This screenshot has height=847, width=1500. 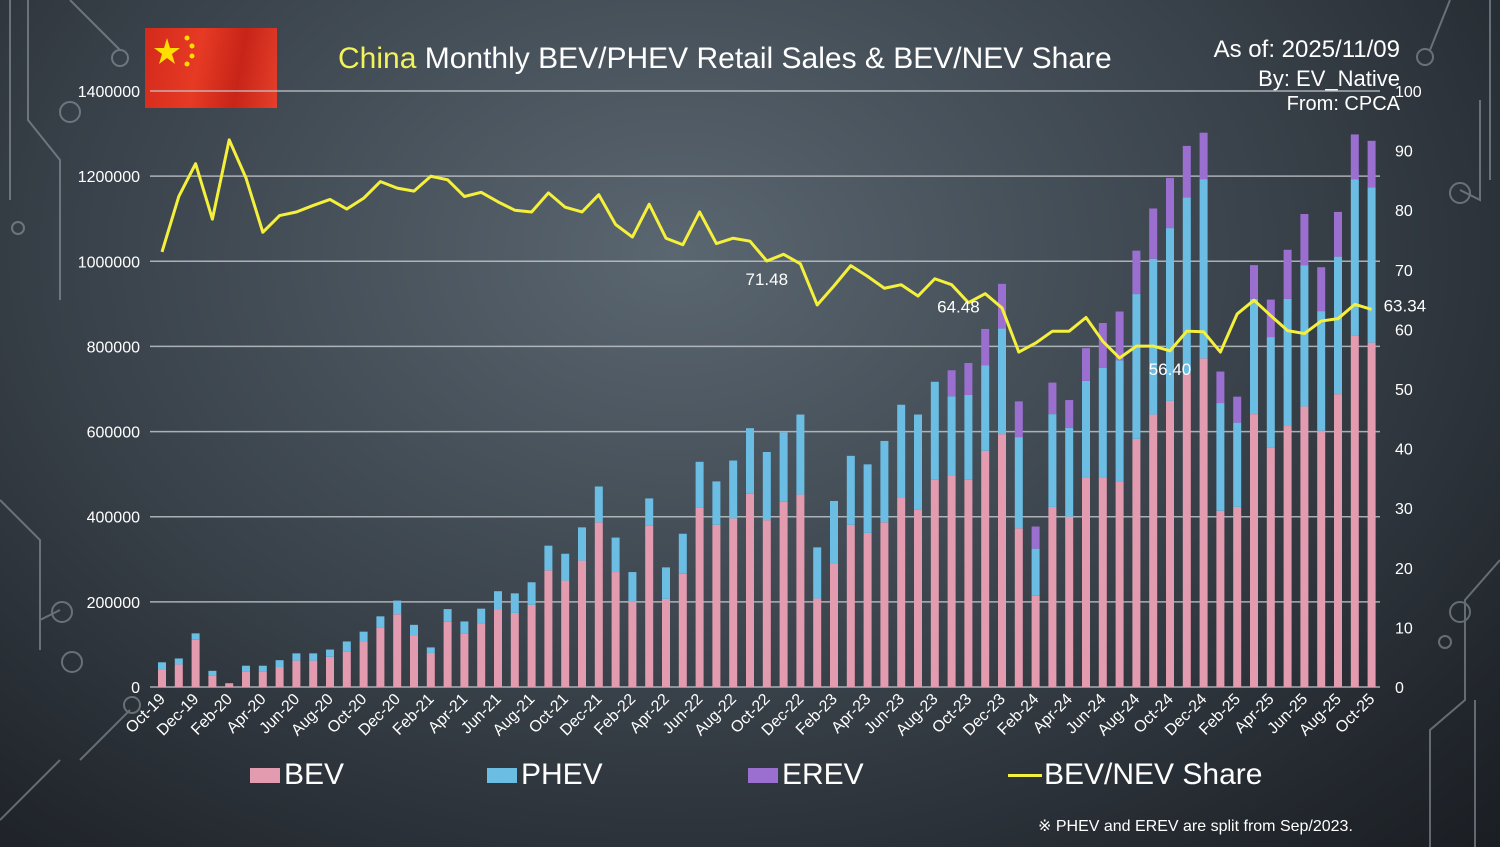 I want to click on left-axis-tick-label: 600000, so click(x=113, y=433).